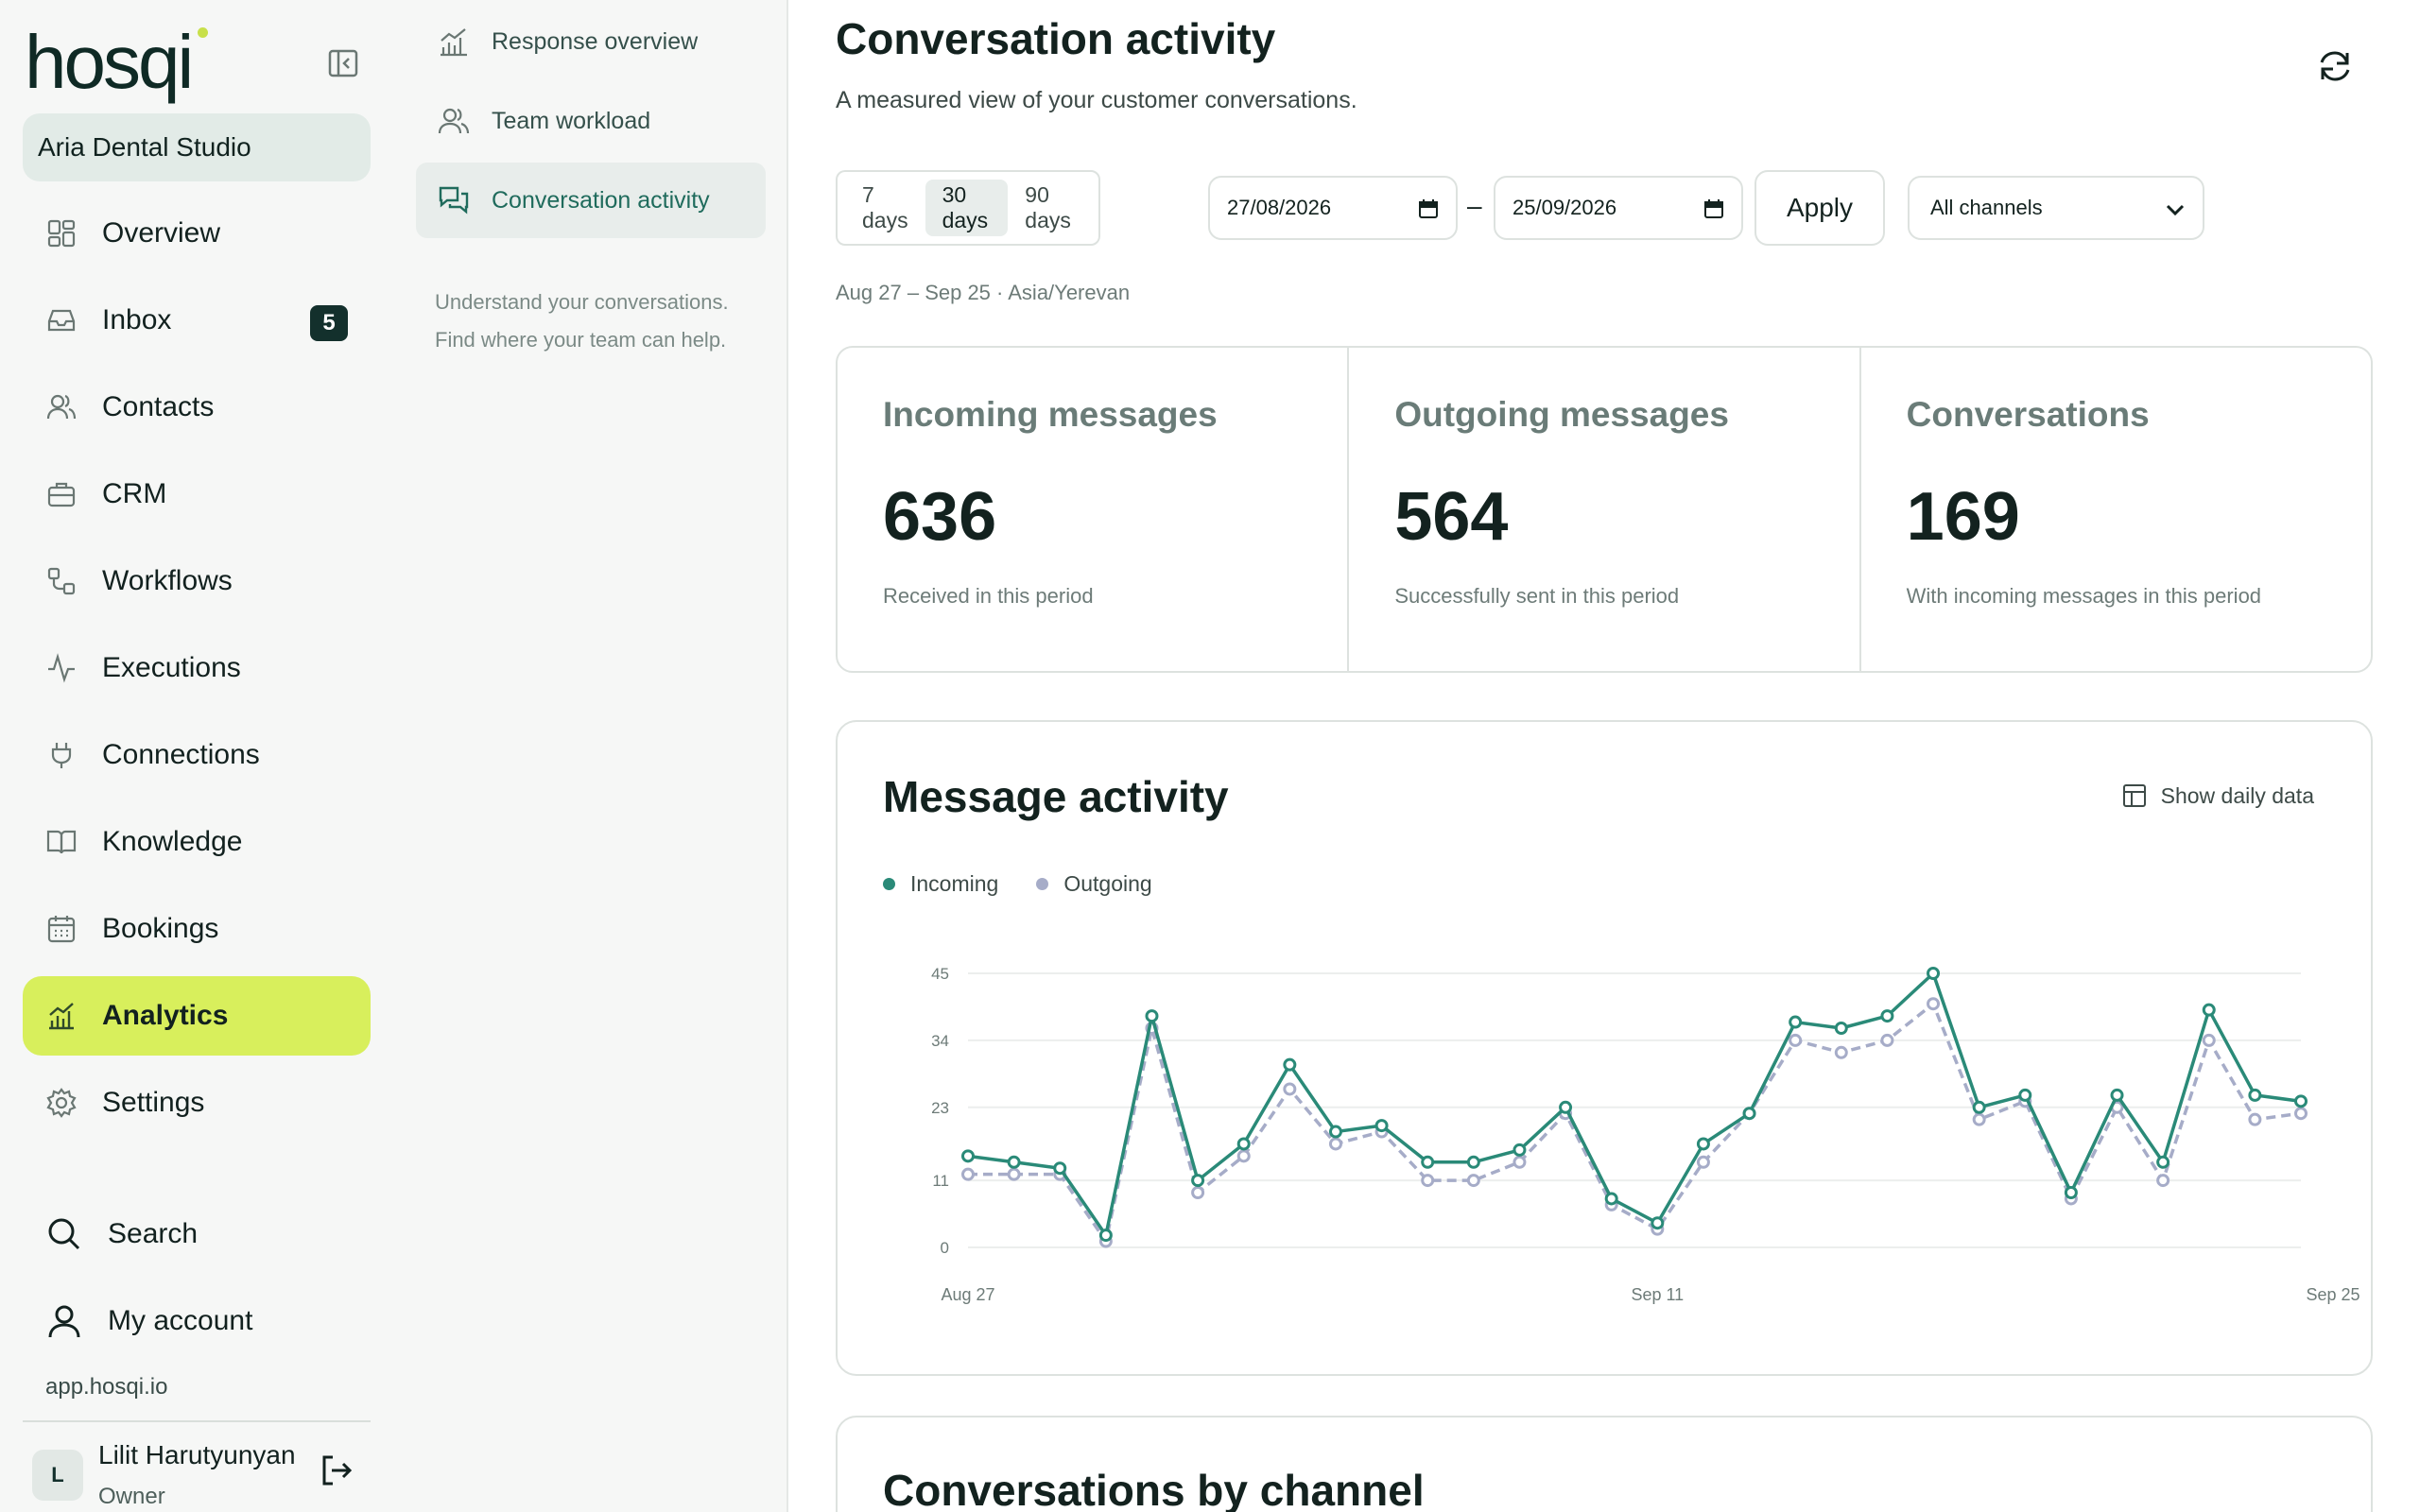 This screenshot has height=1512, width=2420. What do you see at coordinates (967, 1294) in the screenshot?
I see `x-tick-label: Aug 27` at bounding box center [967, 1294].